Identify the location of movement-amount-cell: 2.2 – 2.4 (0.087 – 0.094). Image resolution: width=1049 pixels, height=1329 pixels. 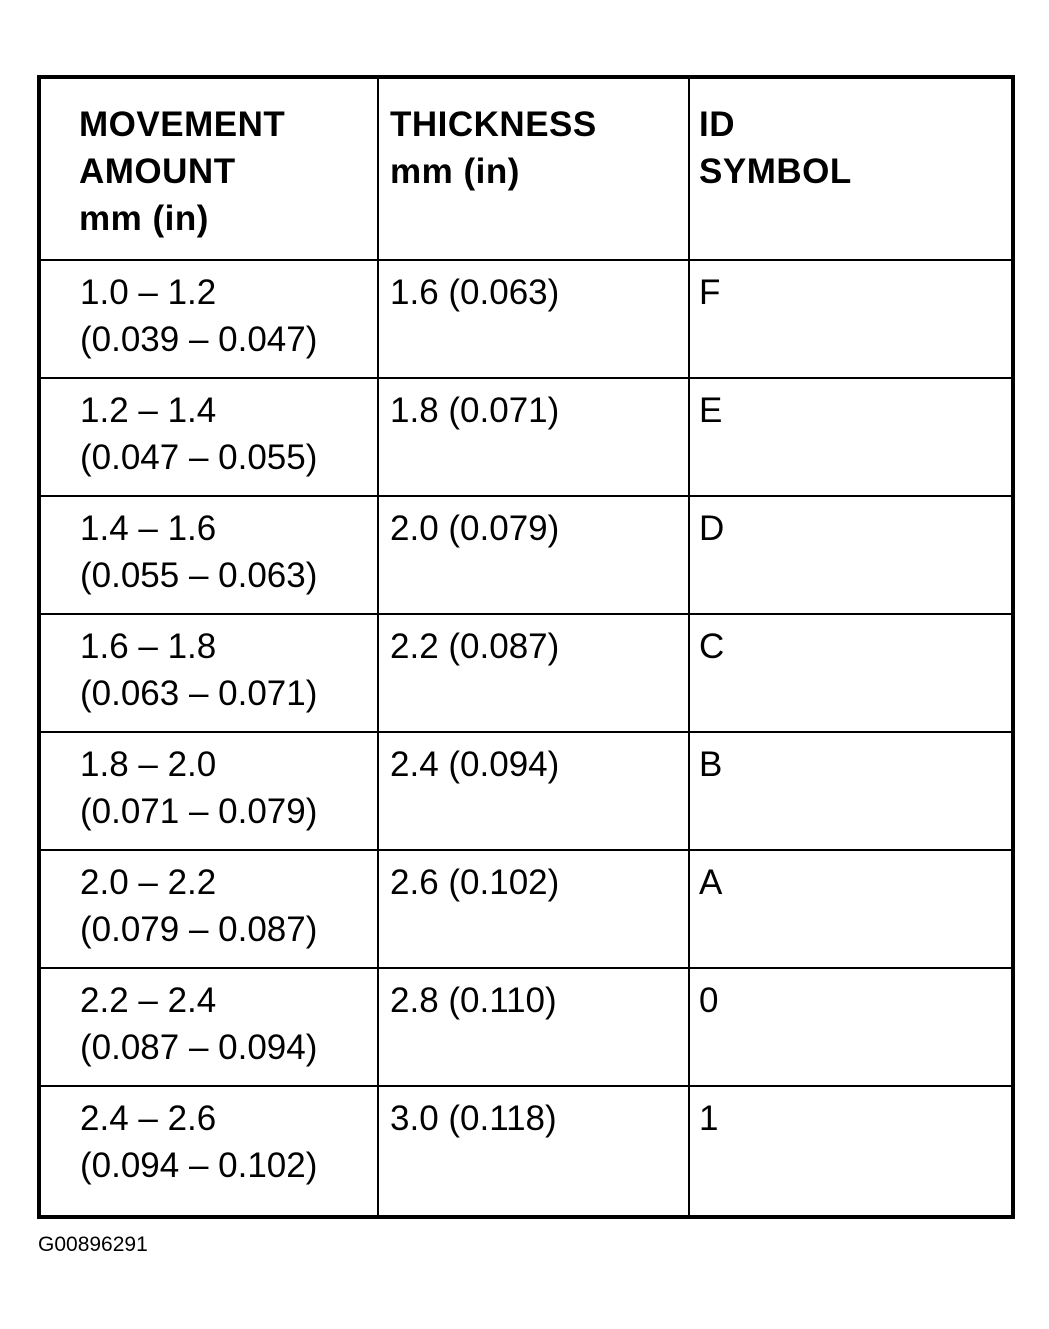
(208, 1027).